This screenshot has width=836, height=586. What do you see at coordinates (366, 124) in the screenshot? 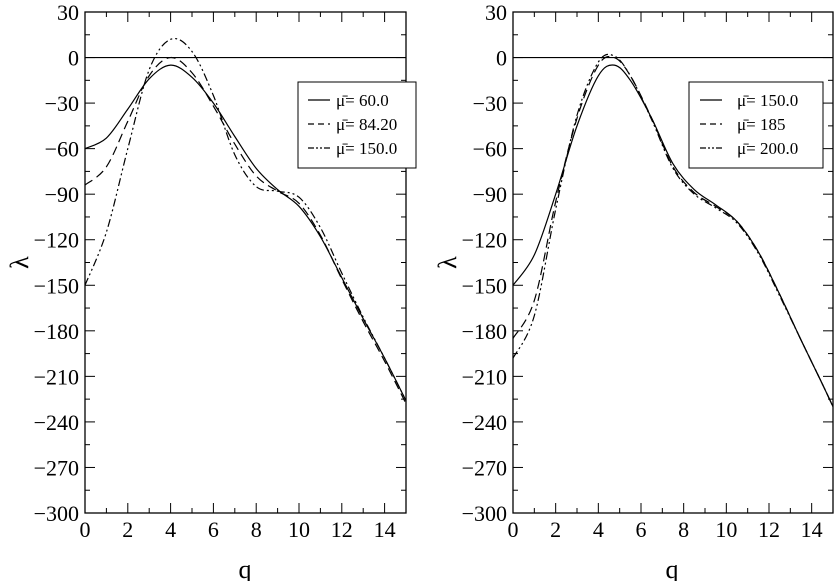
I see `legend-label: μ̄= 84.20` at bounding box center [366, 124].